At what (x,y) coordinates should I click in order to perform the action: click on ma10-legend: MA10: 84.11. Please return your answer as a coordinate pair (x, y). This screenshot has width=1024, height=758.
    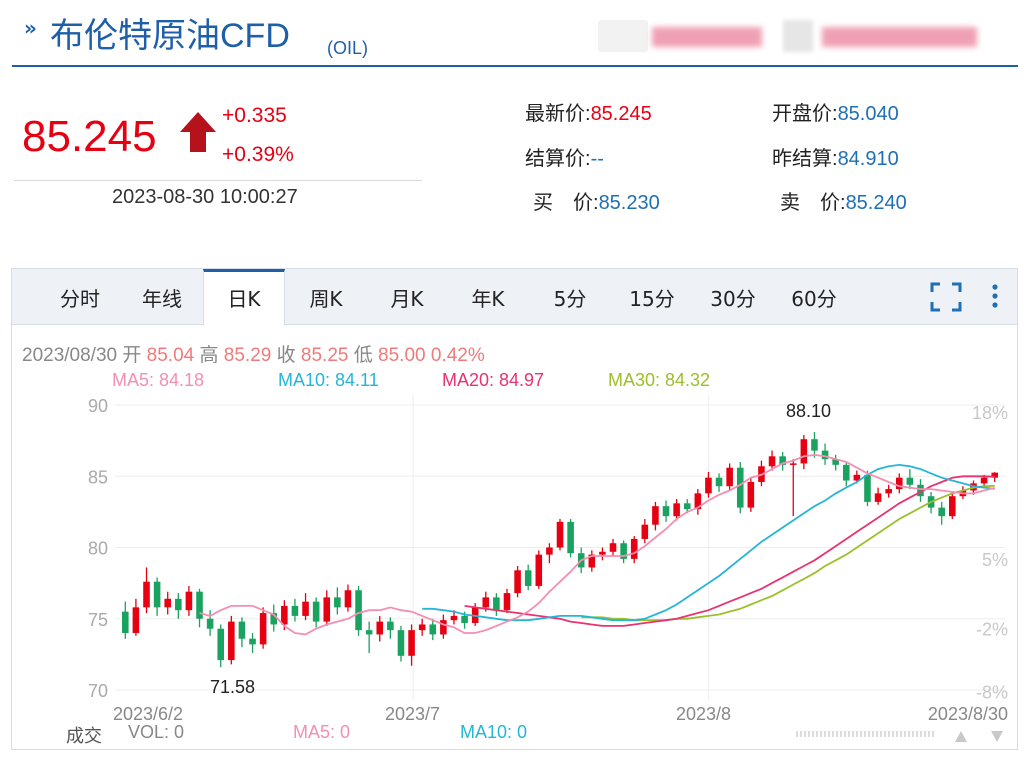
    Looking at the image, I should click on (328, 380).